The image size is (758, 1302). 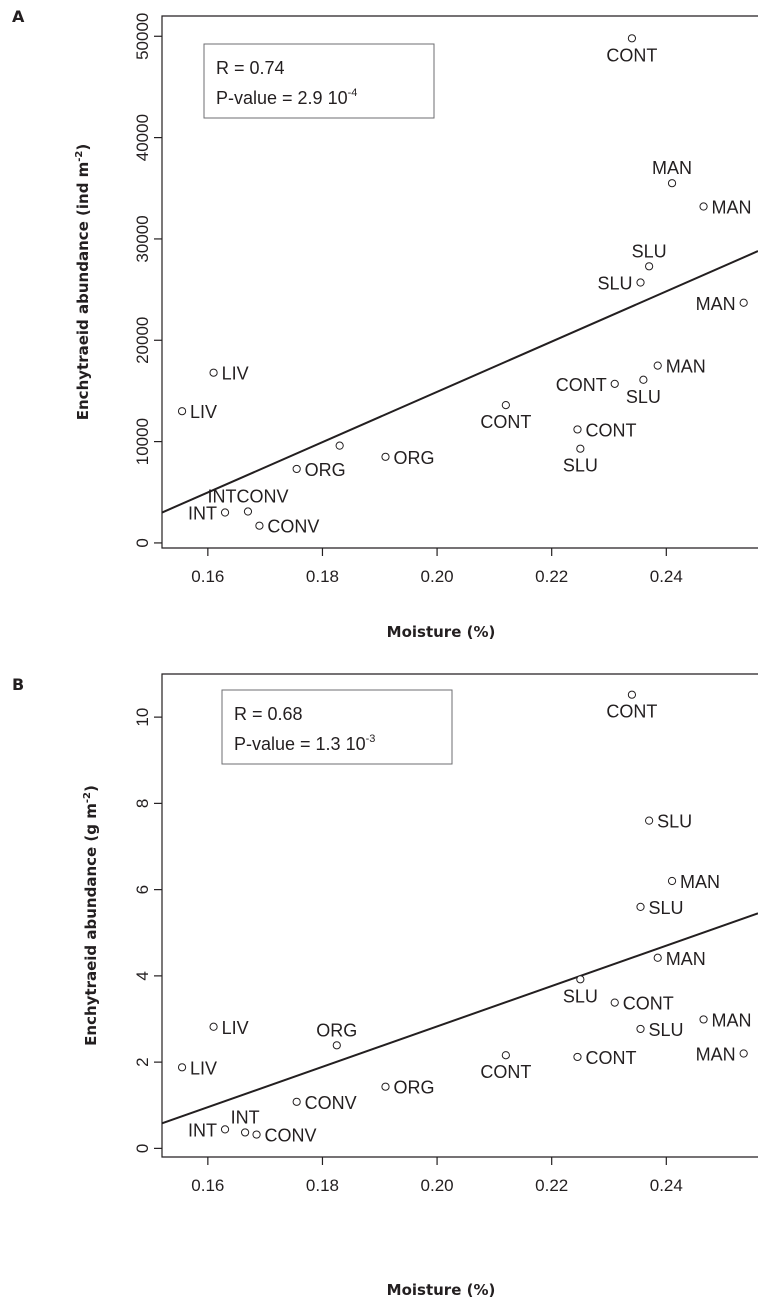 I want to click on panel-letter: A, so click(x=18, y=16).